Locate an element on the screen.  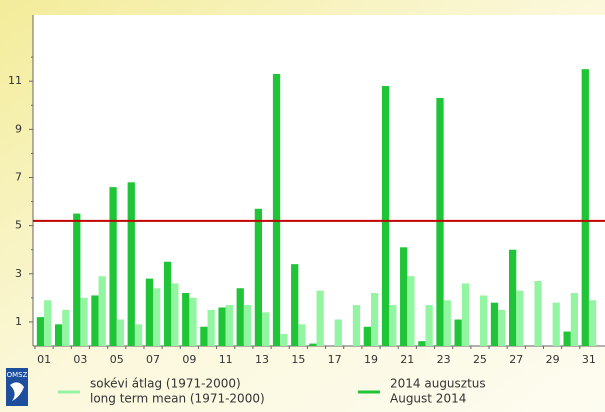
x-tick-label: 27 is located at coordinates (516, 359).